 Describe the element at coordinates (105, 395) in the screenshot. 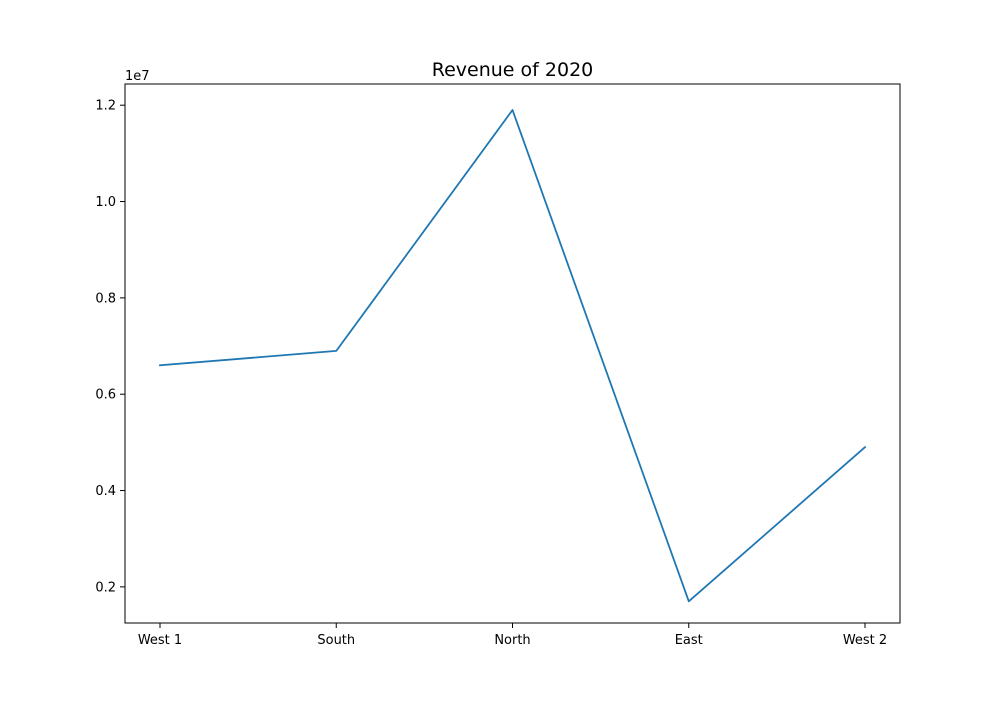

I see `y-tick-label: 0.6` at that location.